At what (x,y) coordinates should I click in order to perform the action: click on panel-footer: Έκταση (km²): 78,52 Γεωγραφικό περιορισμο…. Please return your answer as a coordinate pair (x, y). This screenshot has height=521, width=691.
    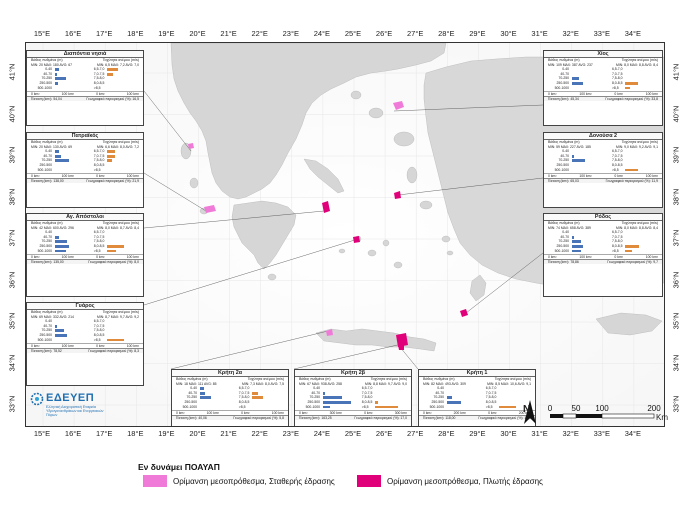
    Looking at the image, I should click on (85, 350).